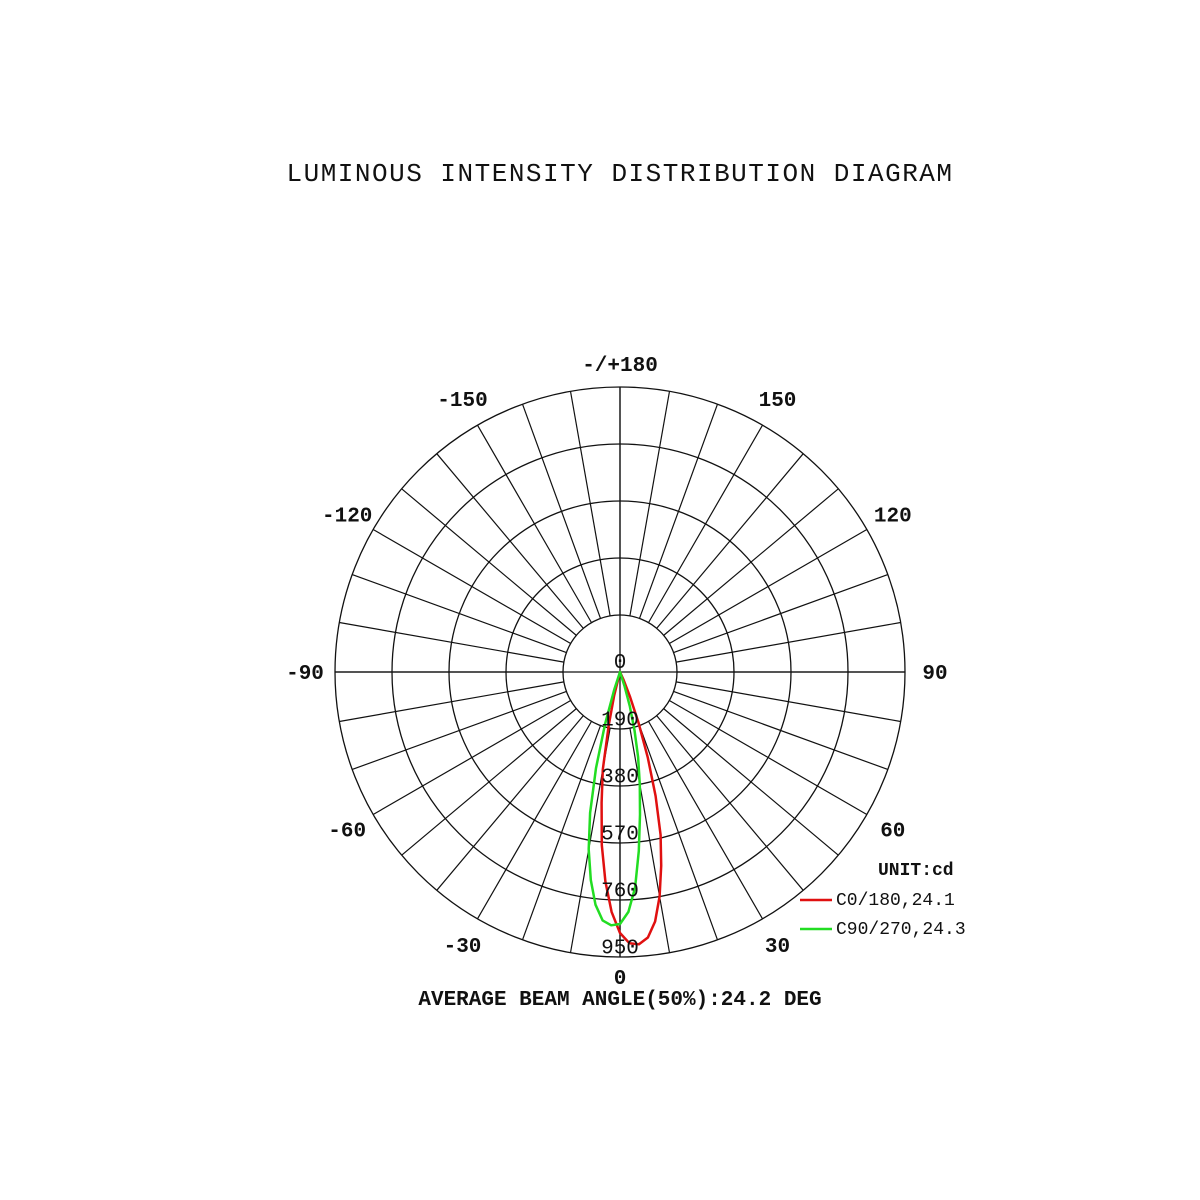 This screenshot has width=1200, height=1200. What do you see at coordinates (895, 901) in the screenshot?
I see `legend-label-c0-180: C0/180,24.1` at bounding box center [895, 901].